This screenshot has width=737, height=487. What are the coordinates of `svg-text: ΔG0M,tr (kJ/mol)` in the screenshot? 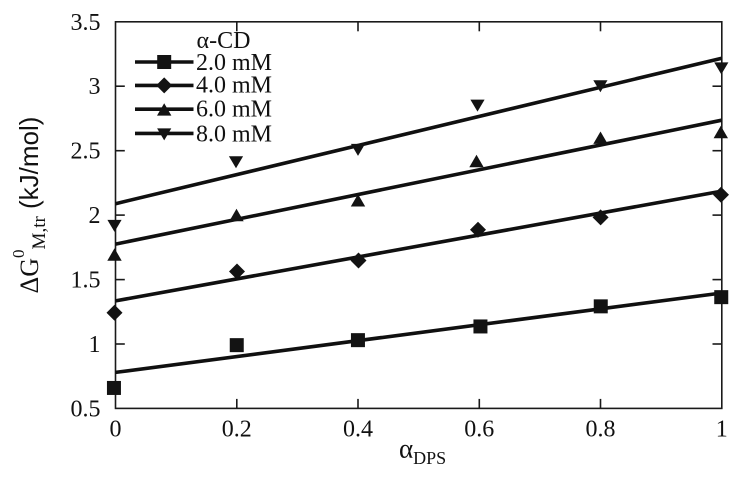 It's located at (29, 205).